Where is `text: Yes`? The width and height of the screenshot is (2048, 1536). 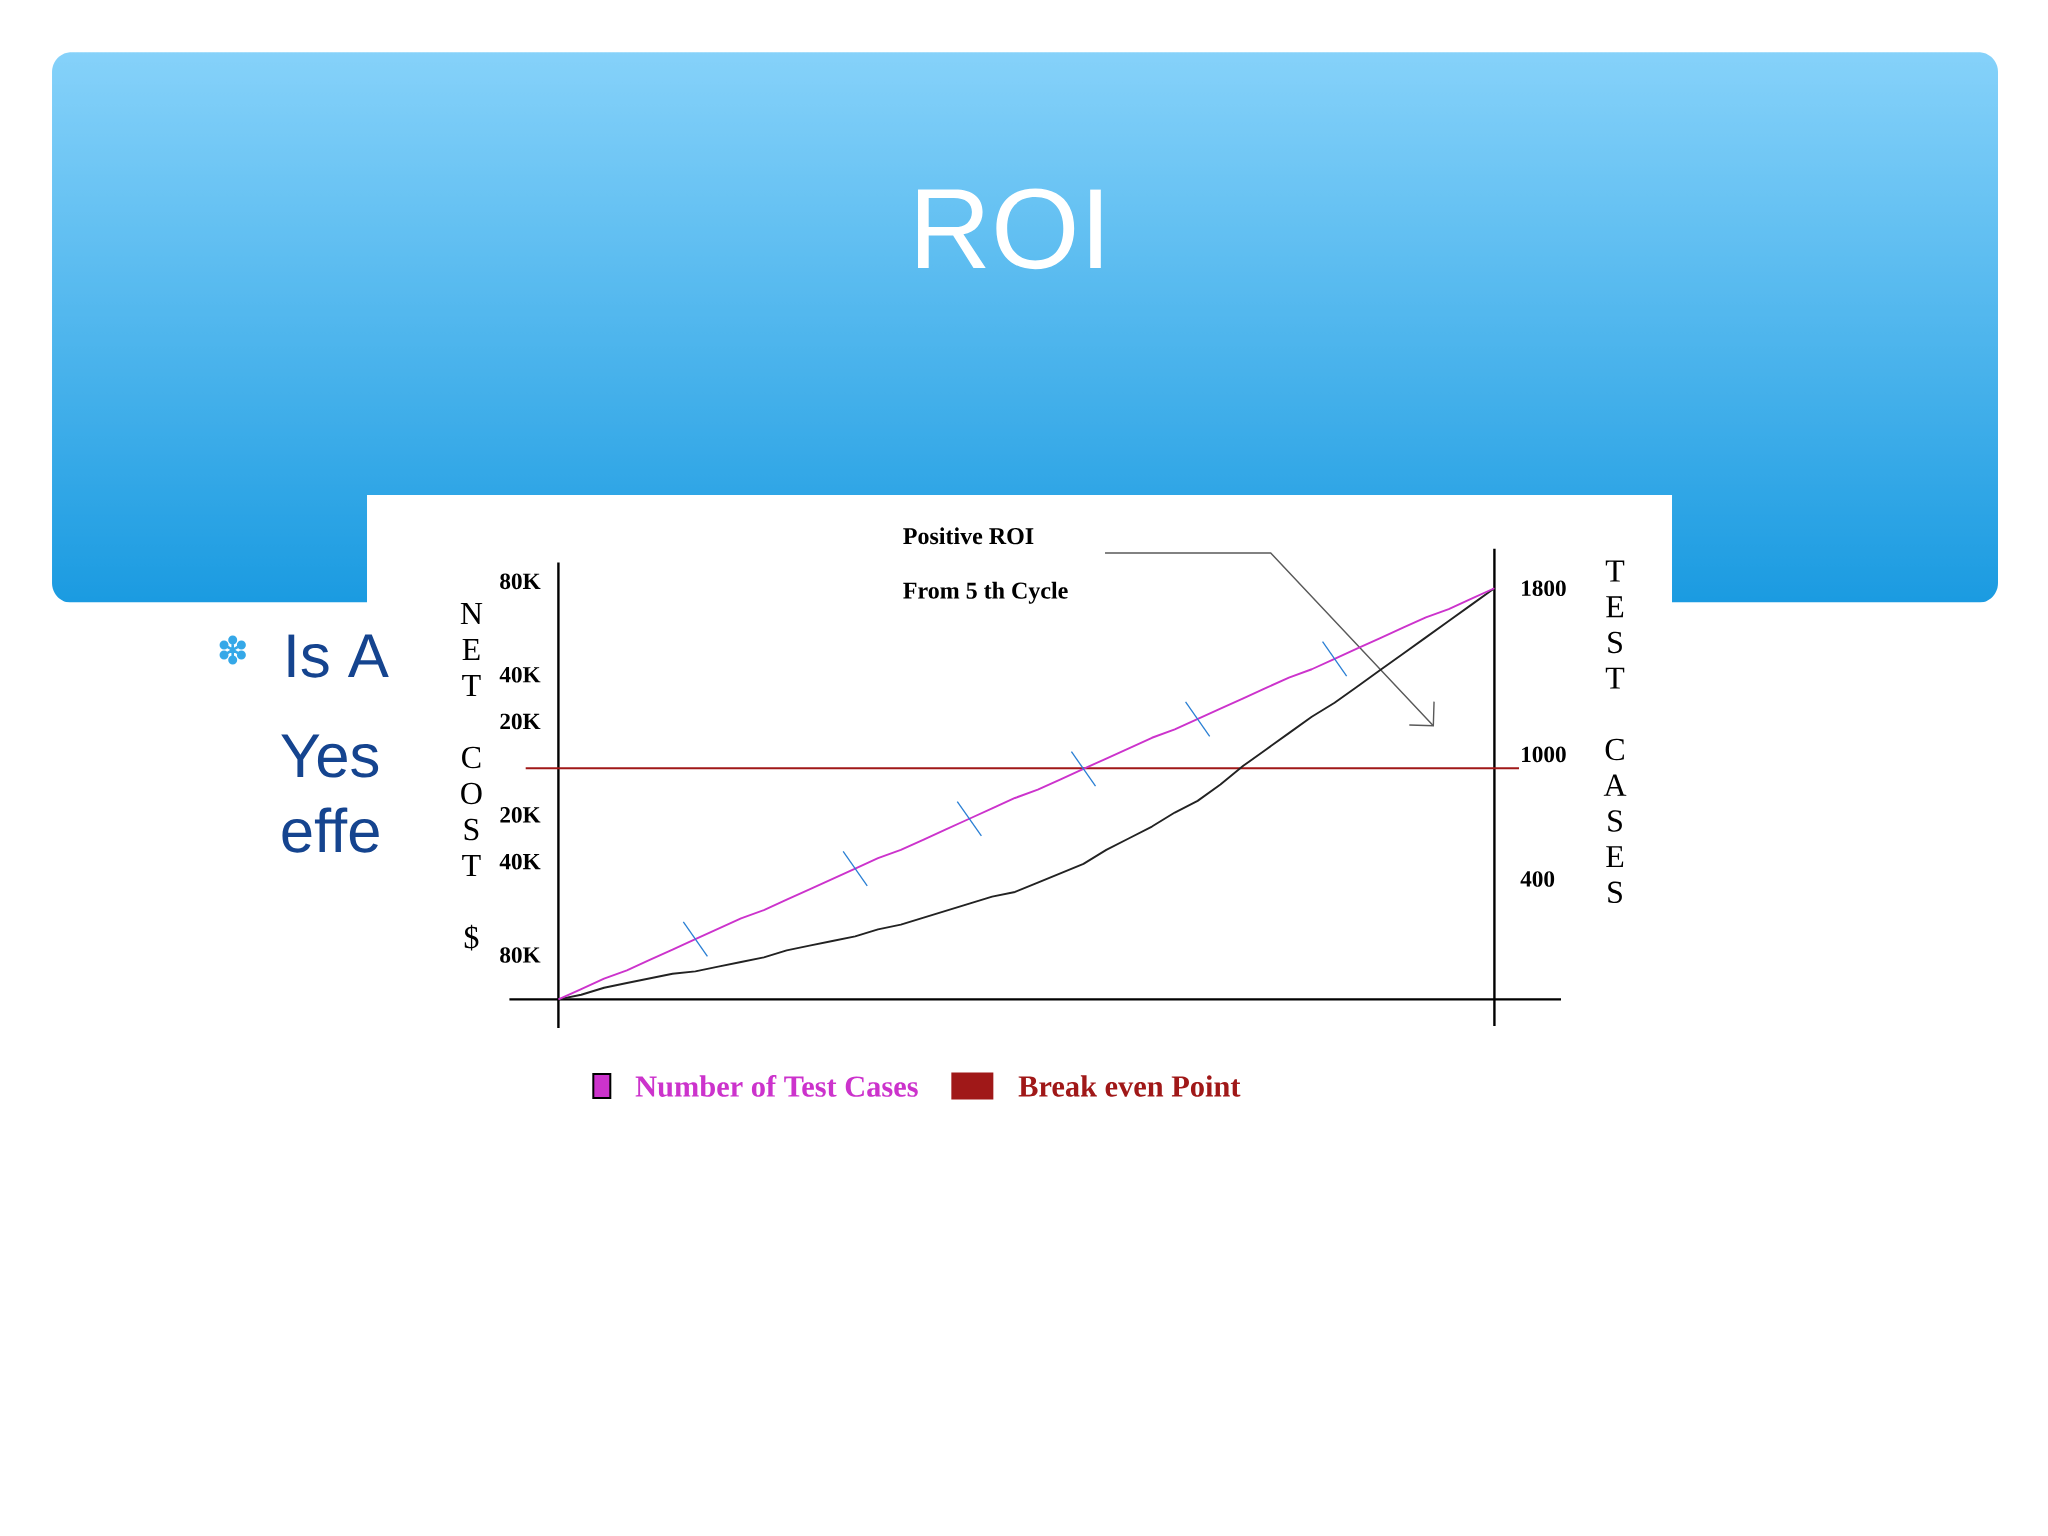 text: Yes is located at coordinates (330, 756).